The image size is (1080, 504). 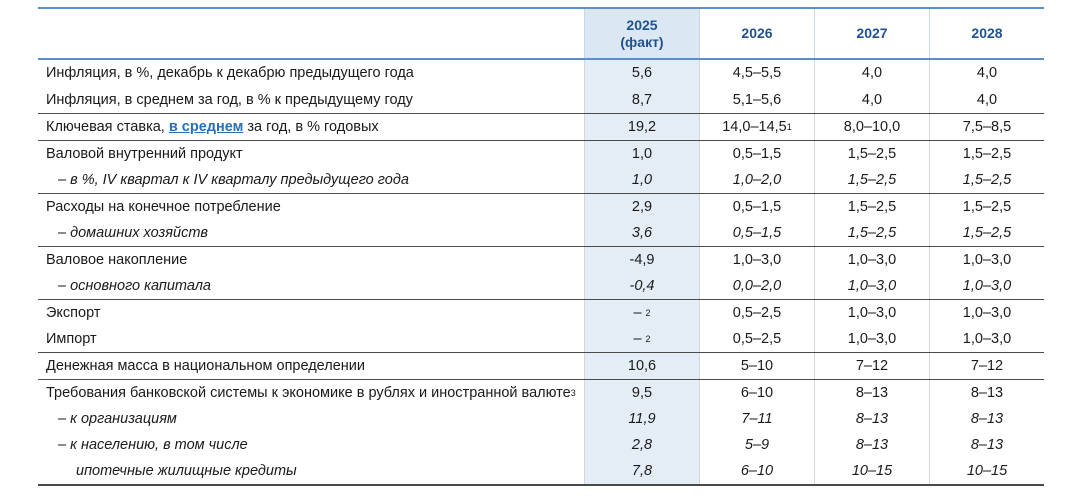 I want to click on cell-2026: 14,0–14,5 1, so click(x=756, y=127).